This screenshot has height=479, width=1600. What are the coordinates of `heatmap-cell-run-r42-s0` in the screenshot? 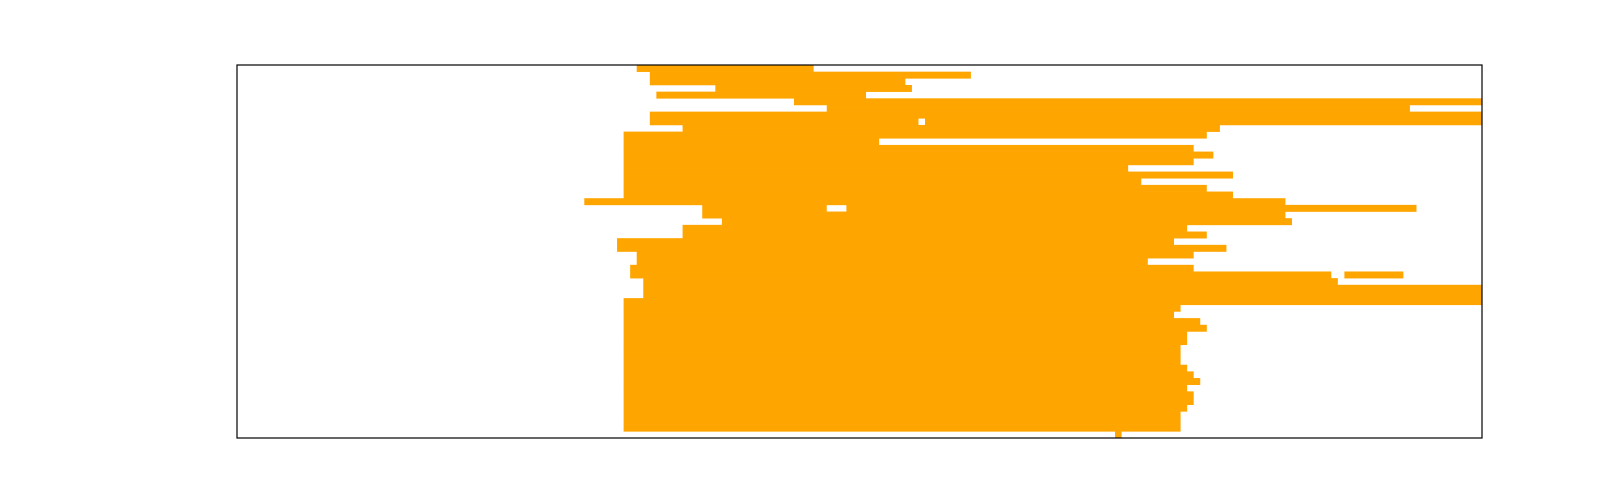 It's located at (902, 348).